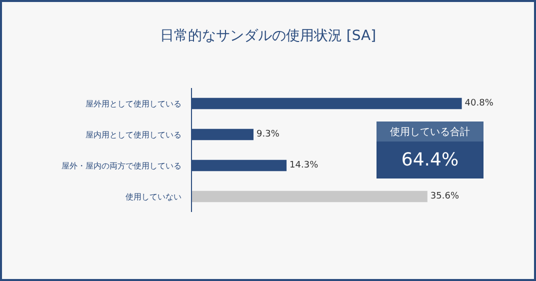 The height and width of the screenshot is (281, 536). What do you see at coordinates (430, 160) in the screenshot?
I see `annotation: 64.4%` at bounding box center [430, 160].